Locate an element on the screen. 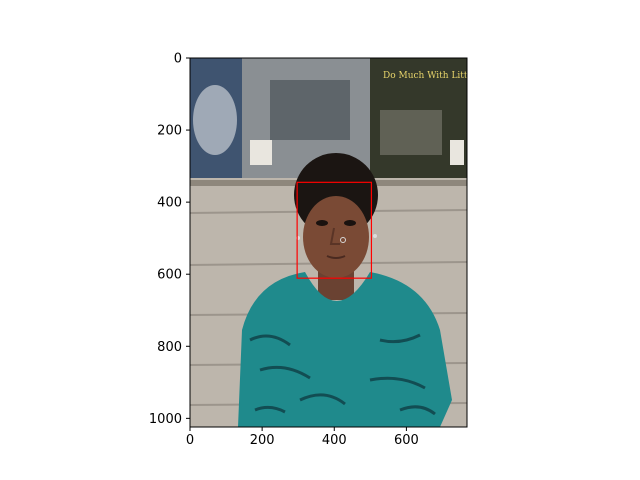 This screenshot has height=480, width=640. x-tick-label: 400 is located at coordinates (334, 440).